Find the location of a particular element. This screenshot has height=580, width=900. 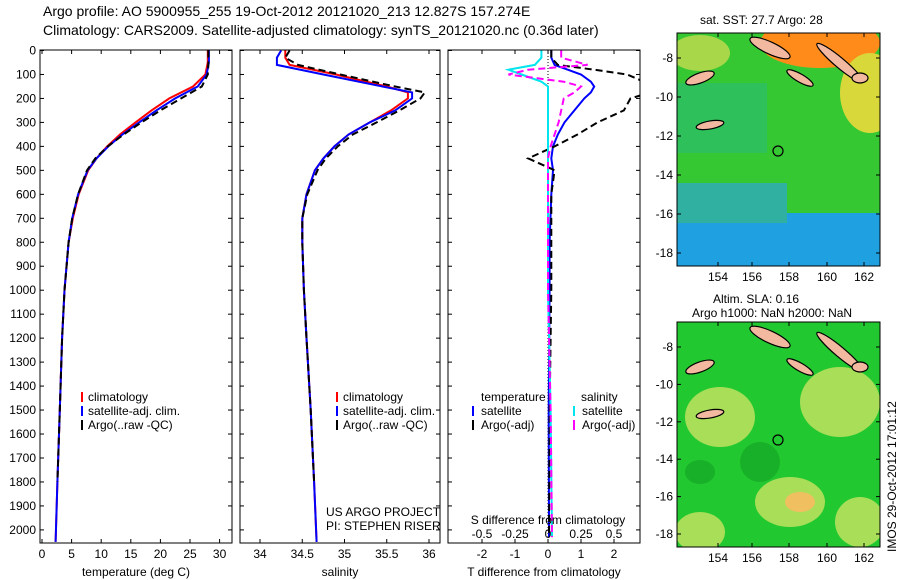

s-tick-label: 0.5 is located at coordinates (614, 534).